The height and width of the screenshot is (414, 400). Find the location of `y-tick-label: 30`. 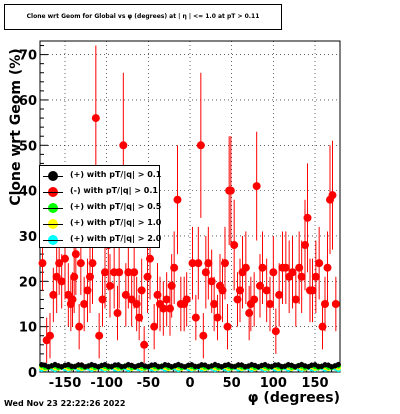

y-tick-label: 30 is located at coordinates (28, 237).